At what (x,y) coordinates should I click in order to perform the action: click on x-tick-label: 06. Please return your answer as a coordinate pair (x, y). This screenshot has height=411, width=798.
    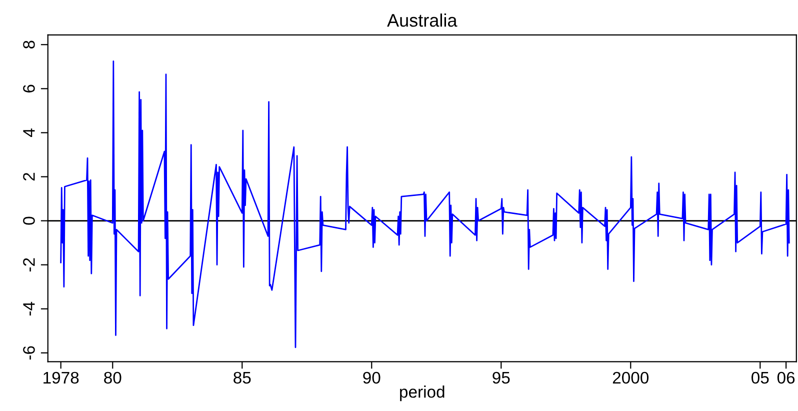
    Looking at the image, I should click on (786, 378).